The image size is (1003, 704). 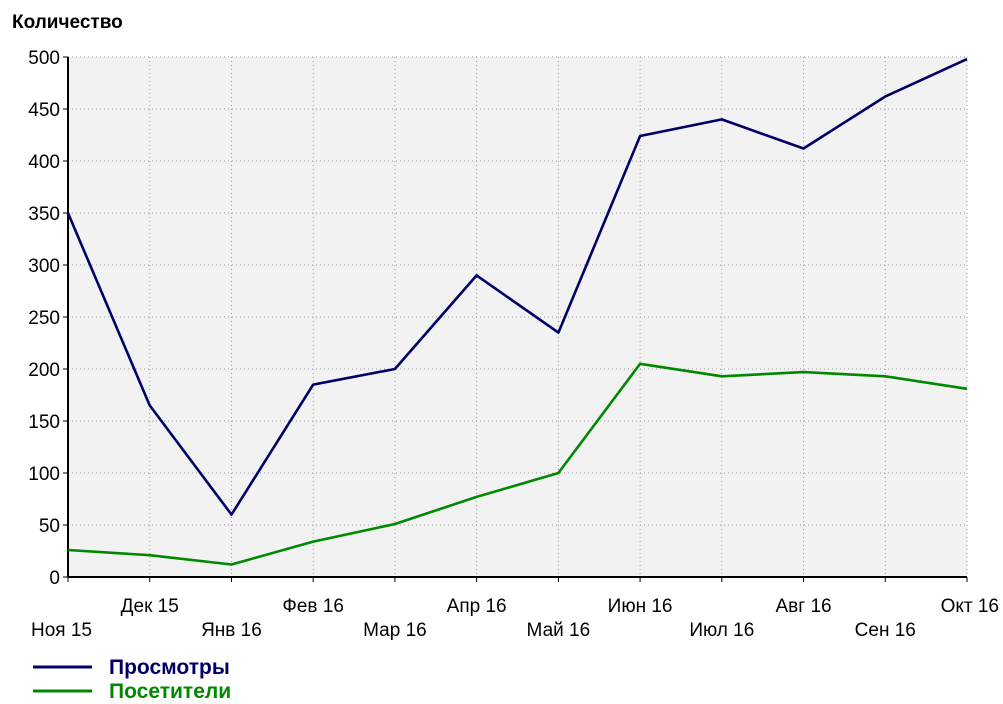 I want to click on legend-label: Просмотры, so click(x=169, y=667).